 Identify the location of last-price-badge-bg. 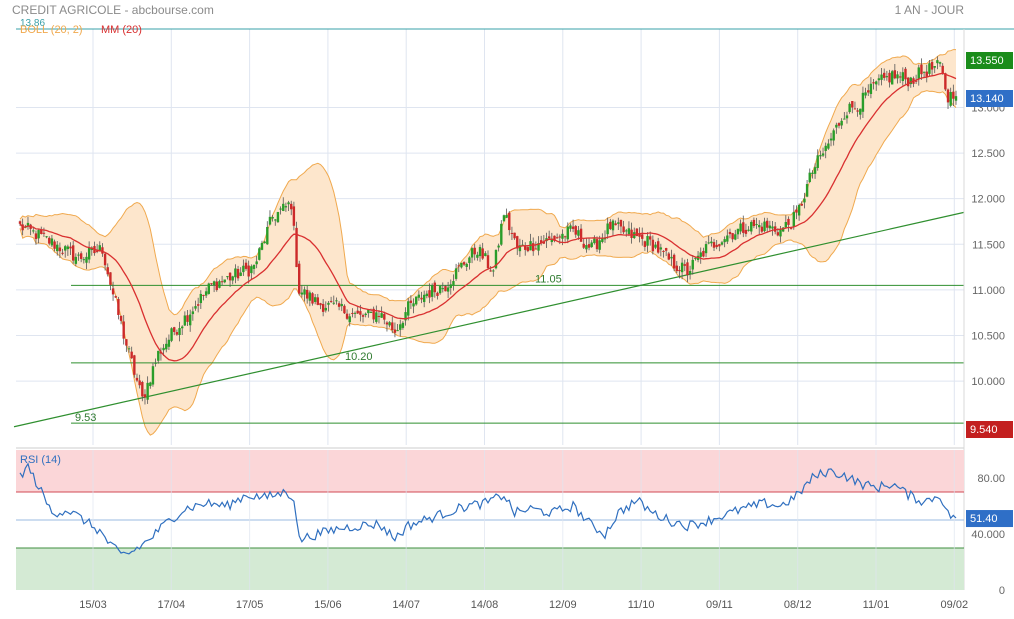
(989, 98).